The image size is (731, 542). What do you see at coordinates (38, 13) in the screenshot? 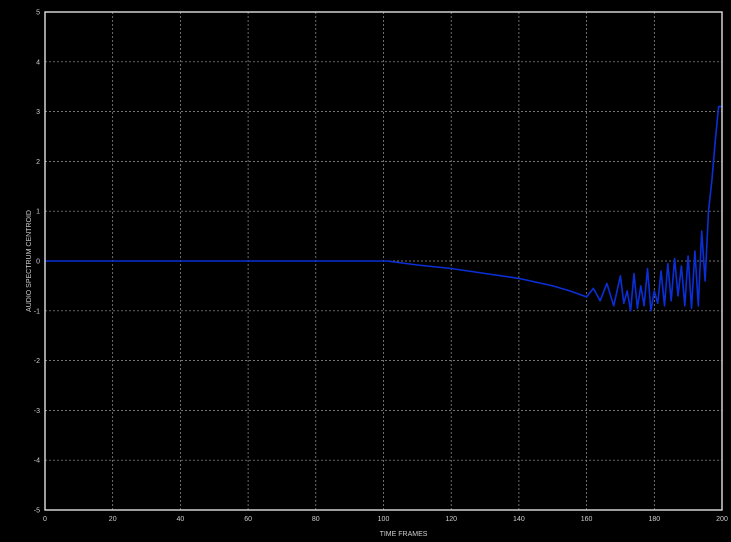
I see `y-tick-label: 5` at bounding box center [38, 13].